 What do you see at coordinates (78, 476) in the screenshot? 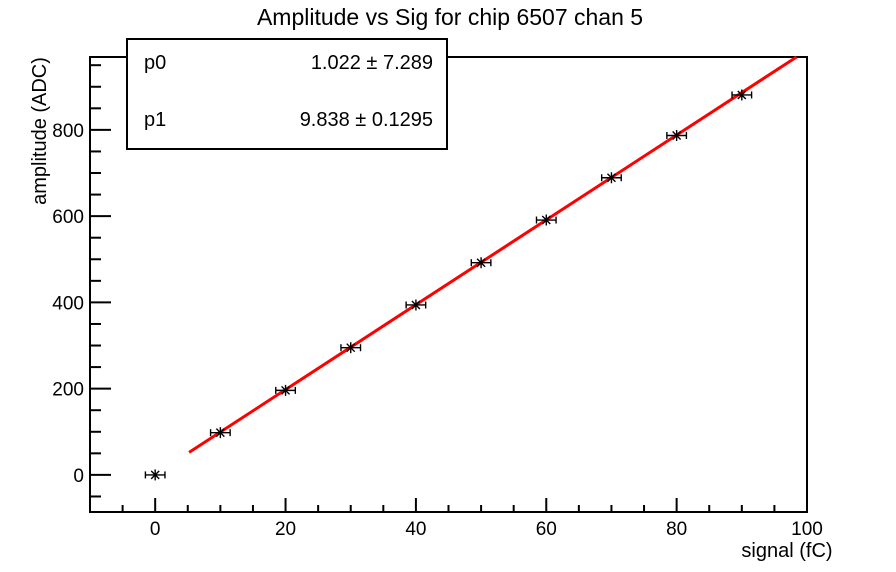
I see `y-tick-label: 0` at bounding box center [78, 476].